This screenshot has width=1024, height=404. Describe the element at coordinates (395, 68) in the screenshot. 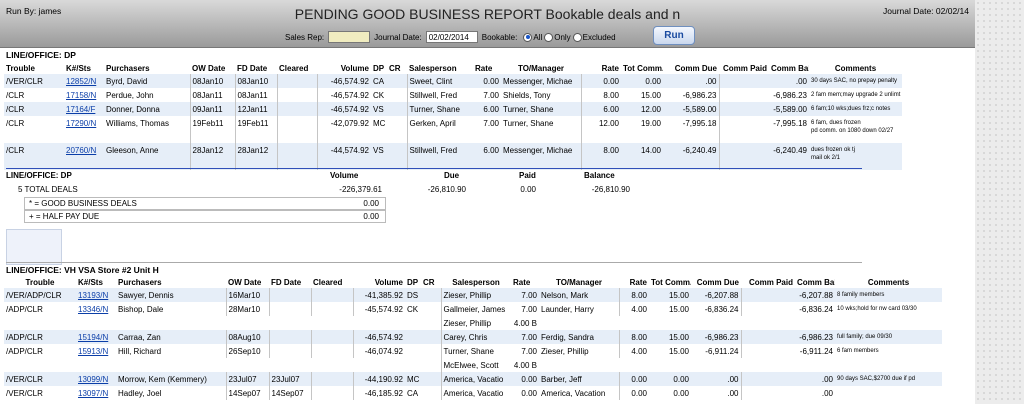

I see `col-cr: CR` at that location.